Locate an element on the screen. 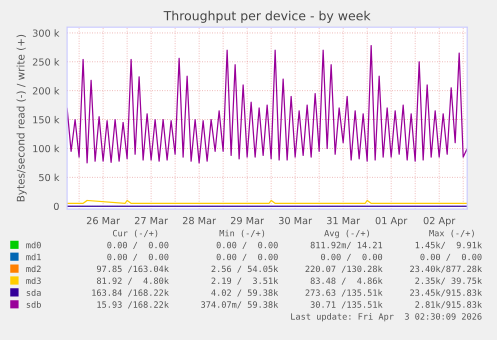 The image size is (497, 340). legend-label: sda is located at coordinates (33, 292).